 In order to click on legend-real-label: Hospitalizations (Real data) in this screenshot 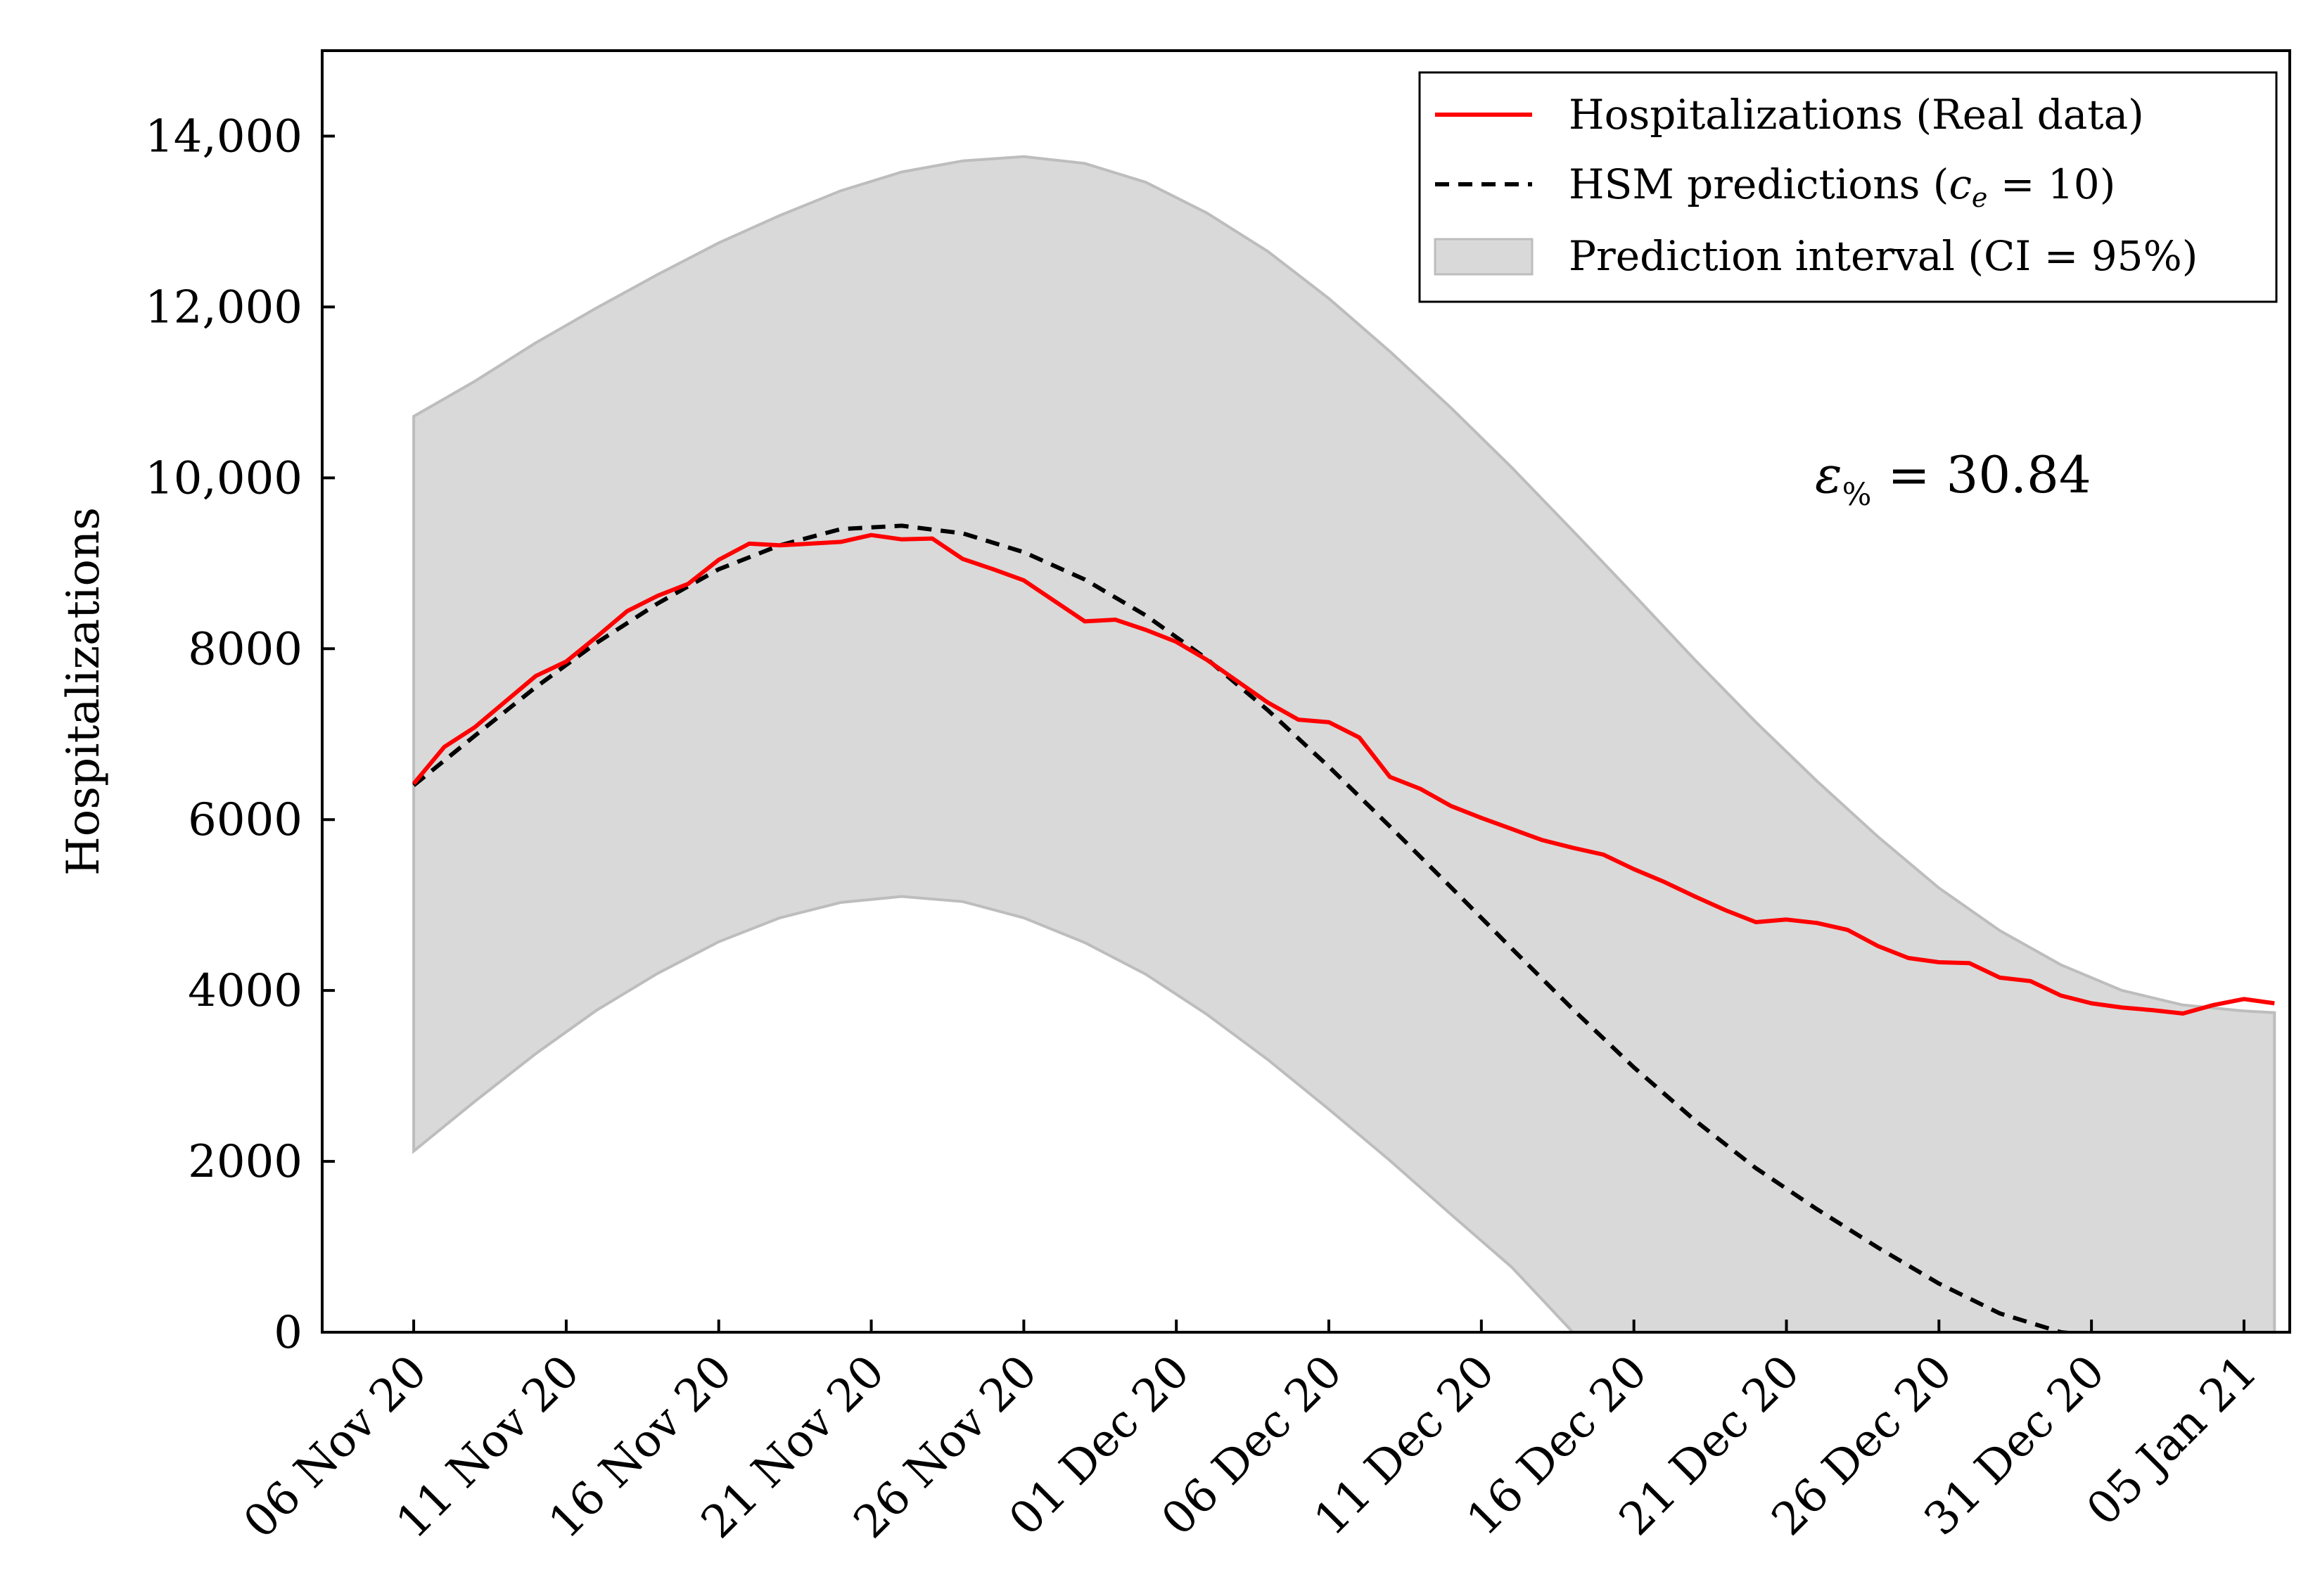, I will do `click(1856, 115)`.